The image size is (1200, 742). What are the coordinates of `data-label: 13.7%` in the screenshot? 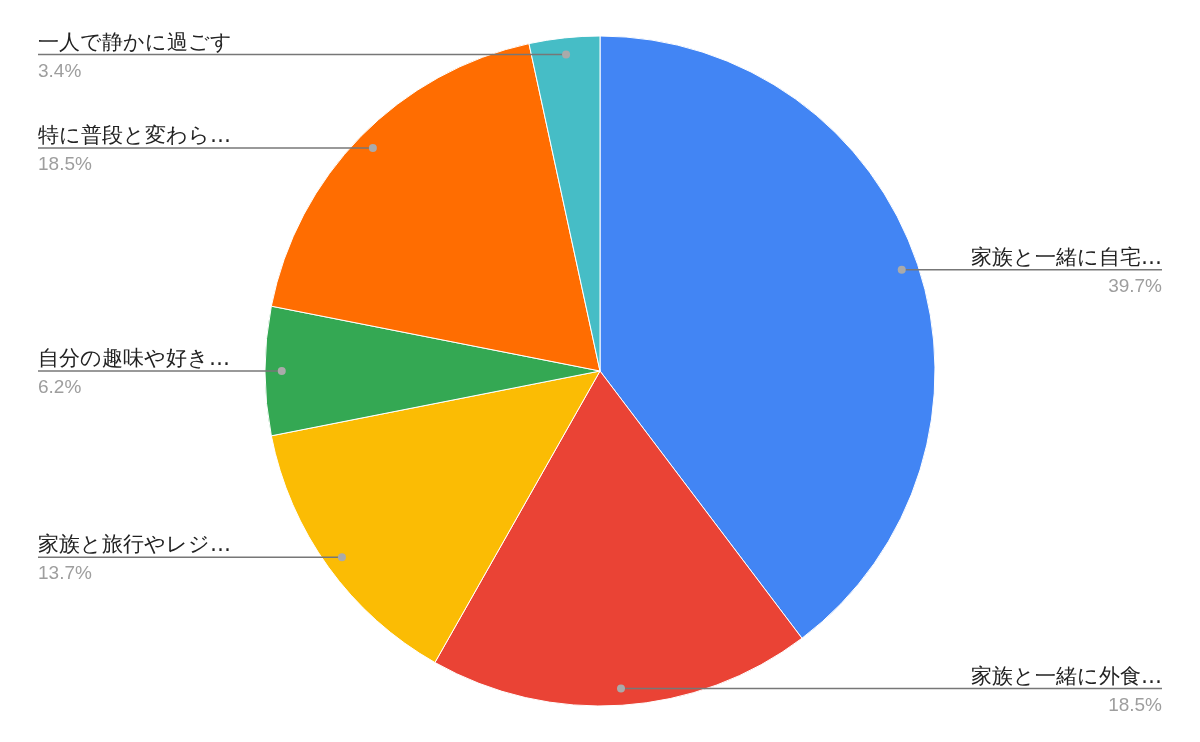 It's located at (65, 573).